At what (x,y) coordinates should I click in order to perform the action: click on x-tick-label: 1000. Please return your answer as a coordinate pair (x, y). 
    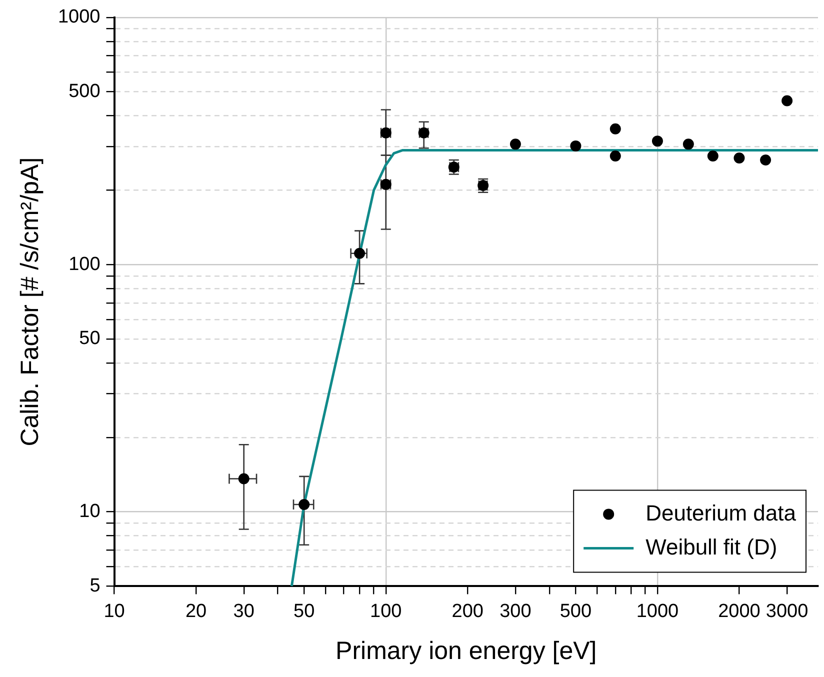
    Looking at the image, I should click on (657, 611).